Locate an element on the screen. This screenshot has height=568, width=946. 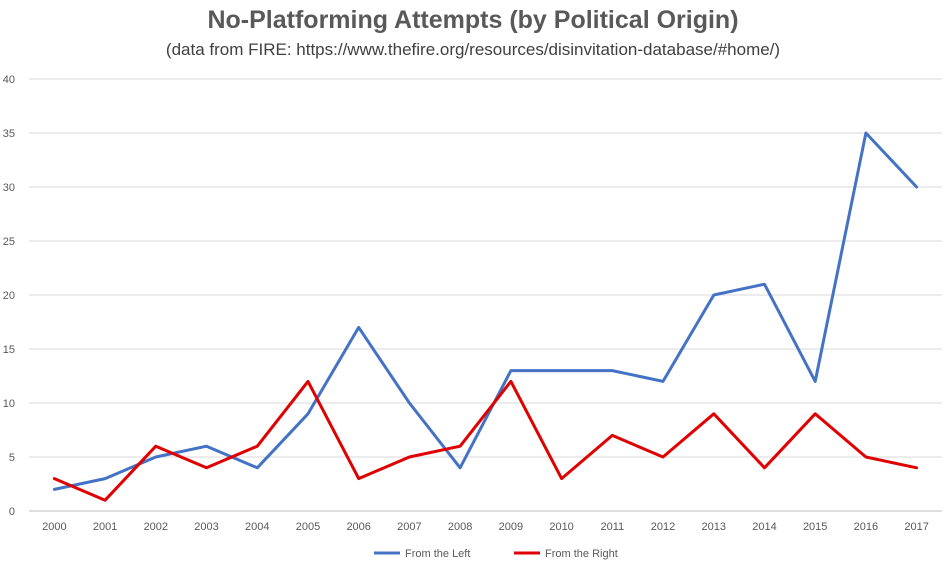
x-tick-label: 2002 is located at coordinates (156, 527).